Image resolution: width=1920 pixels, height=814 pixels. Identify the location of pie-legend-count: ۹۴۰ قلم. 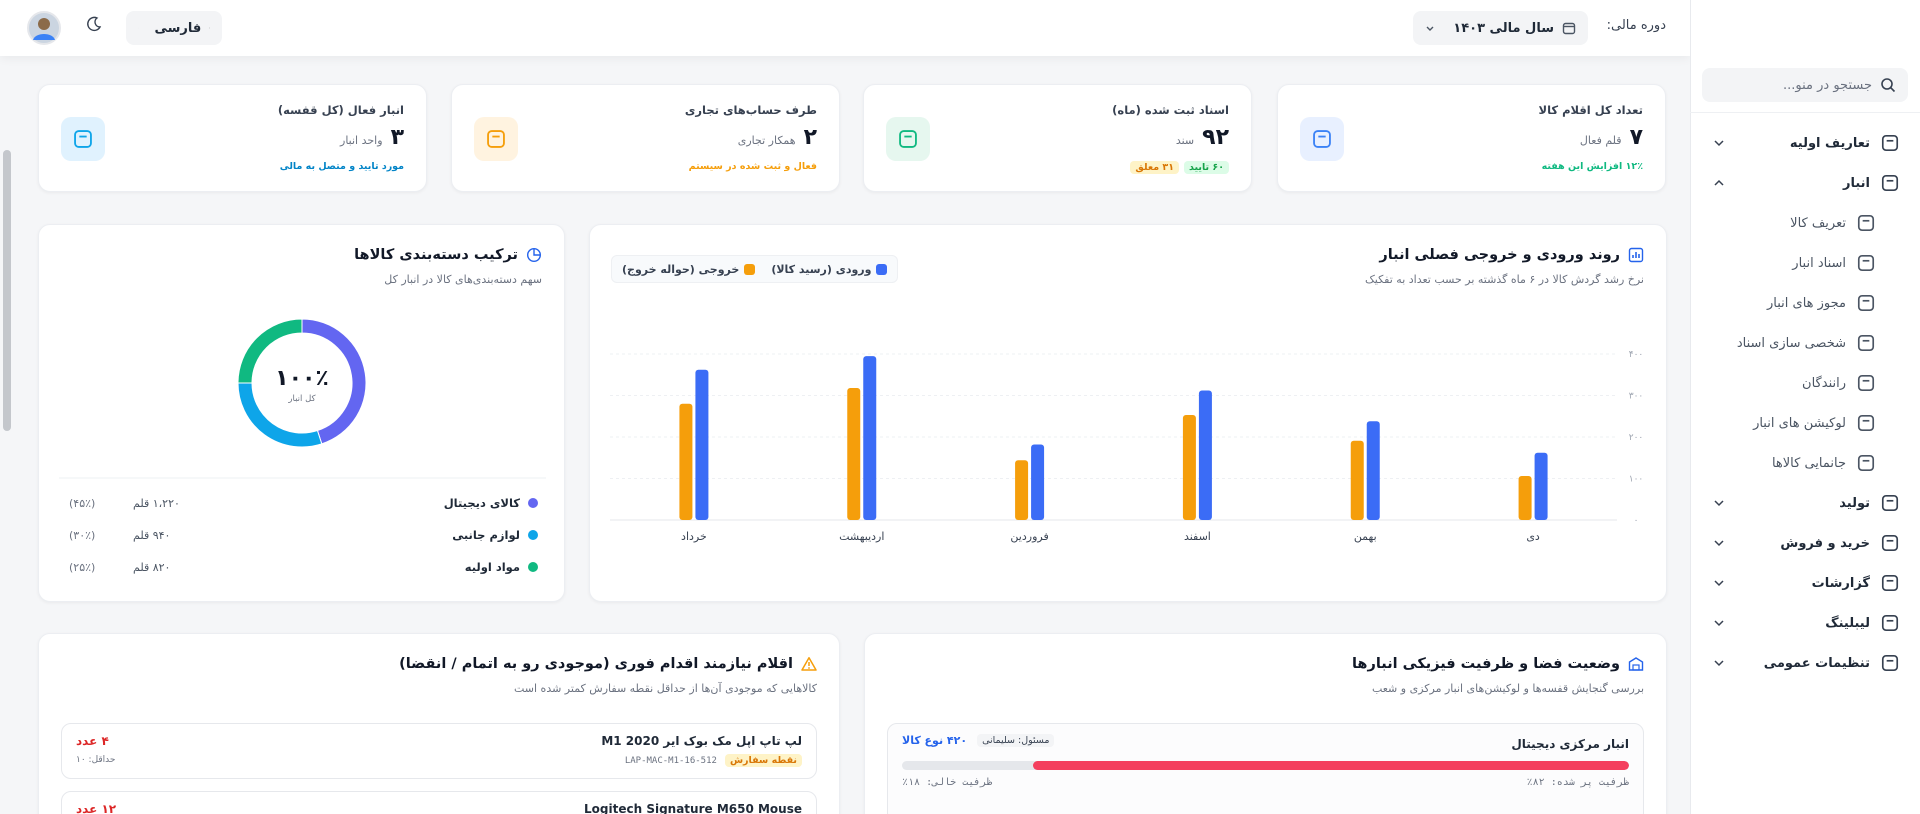
(152, 535).